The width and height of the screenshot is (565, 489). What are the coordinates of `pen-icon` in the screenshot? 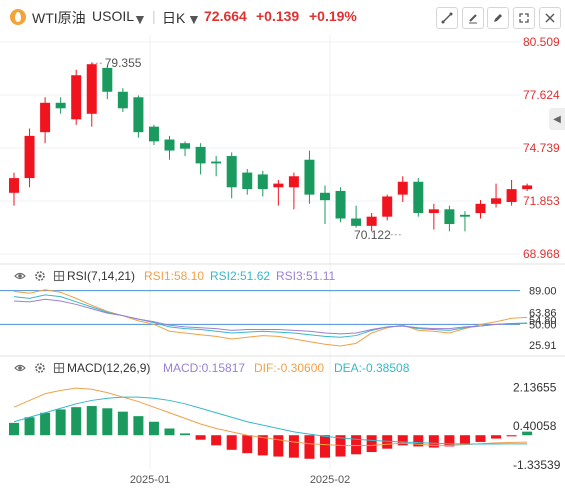 It's located at (498, 18).